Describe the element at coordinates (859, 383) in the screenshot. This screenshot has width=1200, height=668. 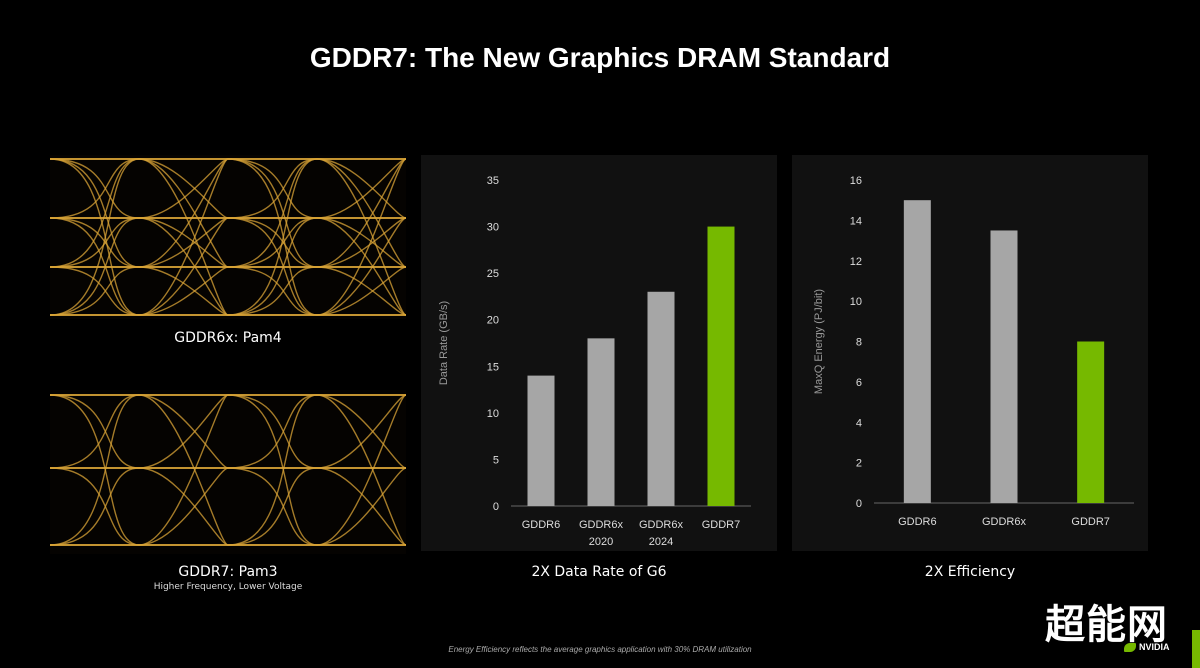
I see `y-tick-label: 6` at that location.